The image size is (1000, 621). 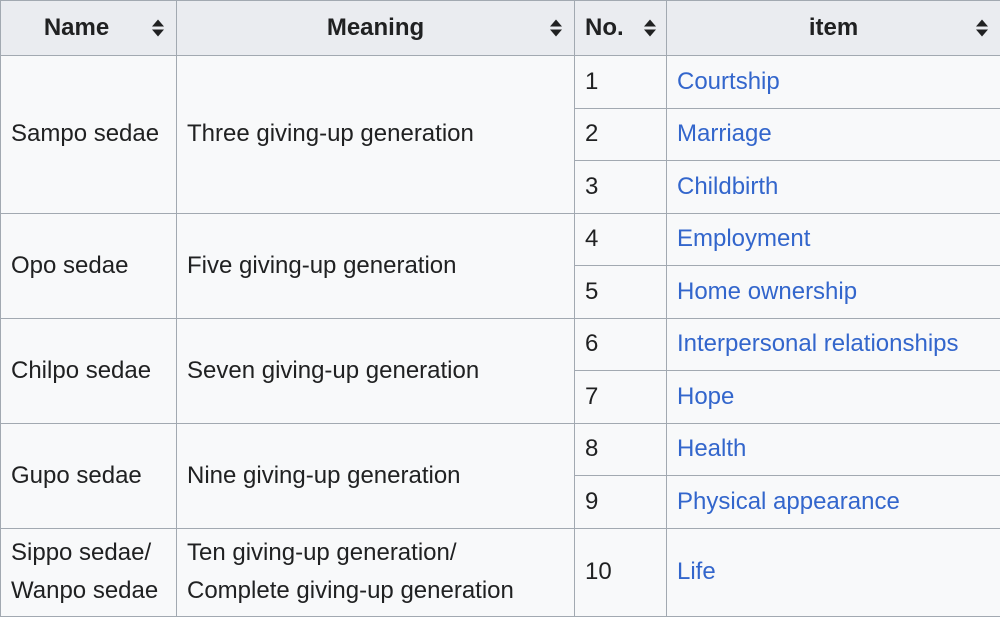 What do you see at coordinates (76, 27) in the screenshot?
I see `column-header-name-label: Name` at bounding box center [76, 27].